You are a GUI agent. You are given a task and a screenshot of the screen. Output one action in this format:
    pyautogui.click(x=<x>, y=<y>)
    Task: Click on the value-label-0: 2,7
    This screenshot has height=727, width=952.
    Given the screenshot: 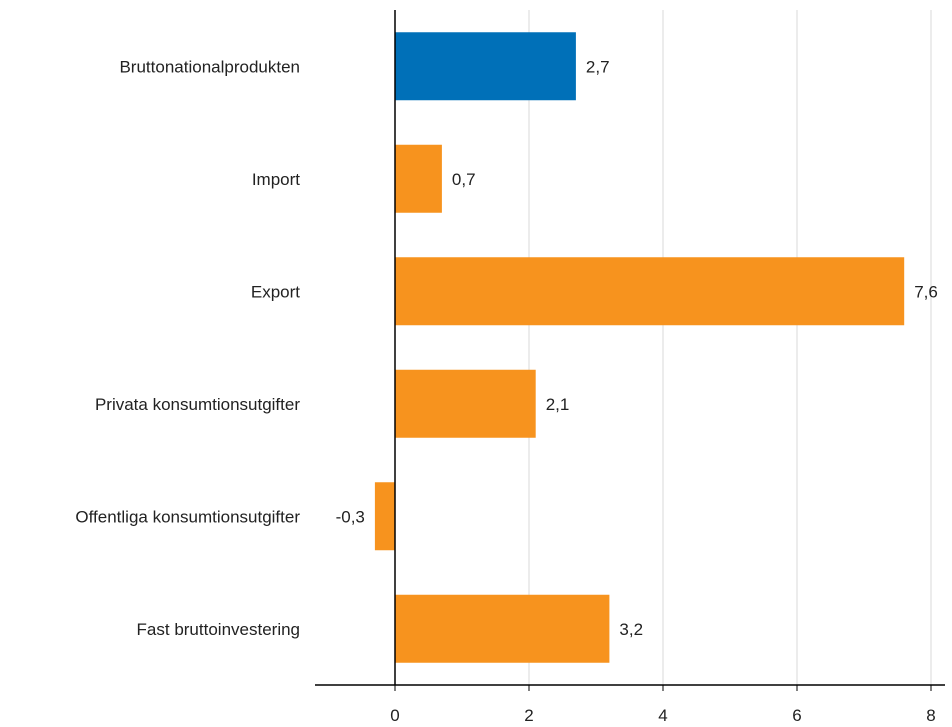 What is the action you would take?
    pyautogui.click(x=598, y=66)
    